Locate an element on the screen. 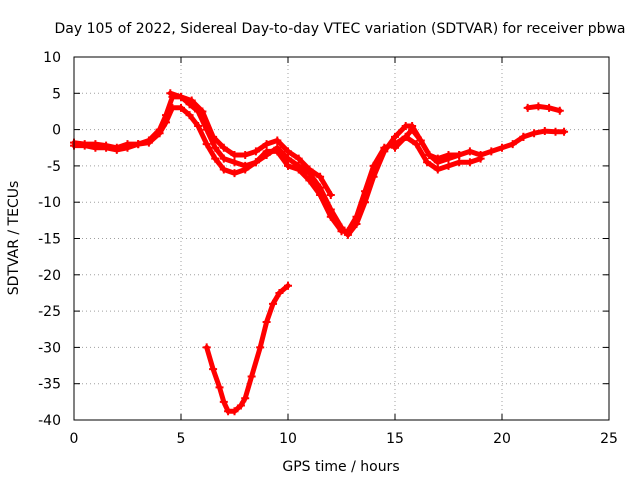 The height and width of the screenshot is (480, 640). y-tick-label: -30 is located at coordinates (49, 348).